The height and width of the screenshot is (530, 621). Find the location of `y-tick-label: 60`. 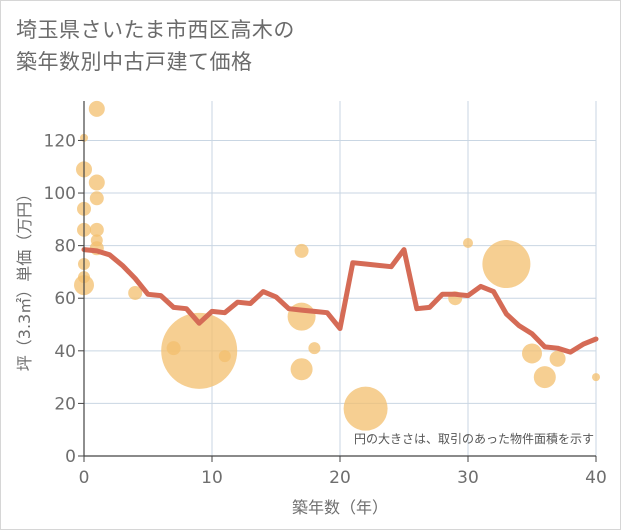

y-tick-label: 60 is located at coordinates (65, 299).